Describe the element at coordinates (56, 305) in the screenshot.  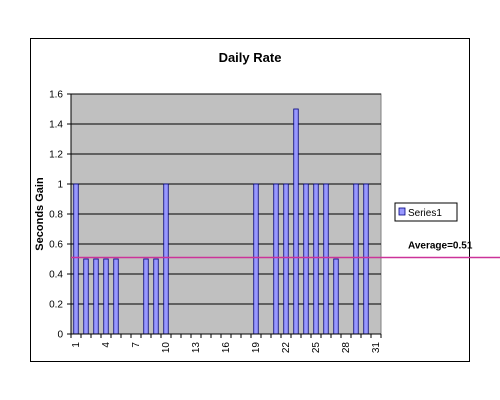
I see `y-tick-label: 0.2` at that location.